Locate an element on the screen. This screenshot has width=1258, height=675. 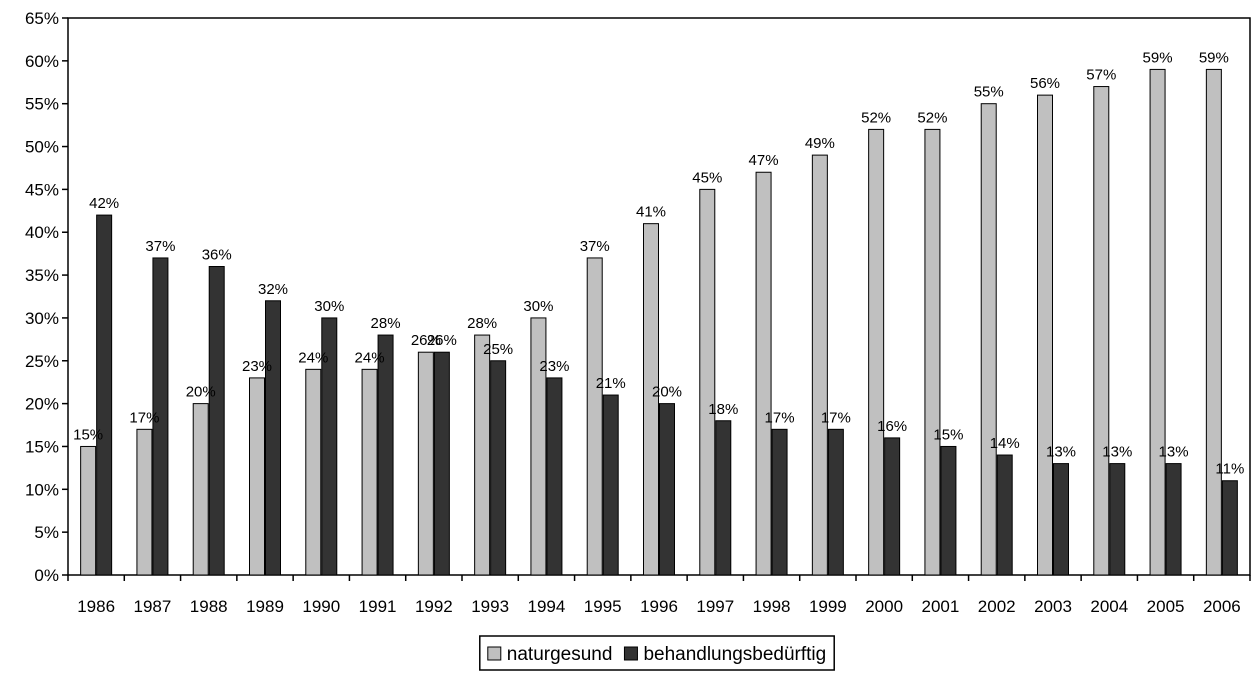
y-tick-label: 35% is located at coordinates (42, 275).